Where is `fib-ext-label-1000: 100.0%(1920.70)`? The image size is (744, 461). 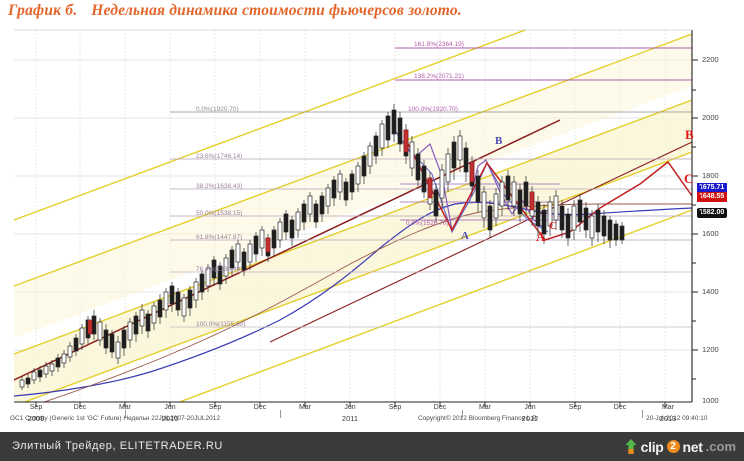
fib-ext-label-1000: 100.0%(1920.70) is located at coordinates (433, 109).